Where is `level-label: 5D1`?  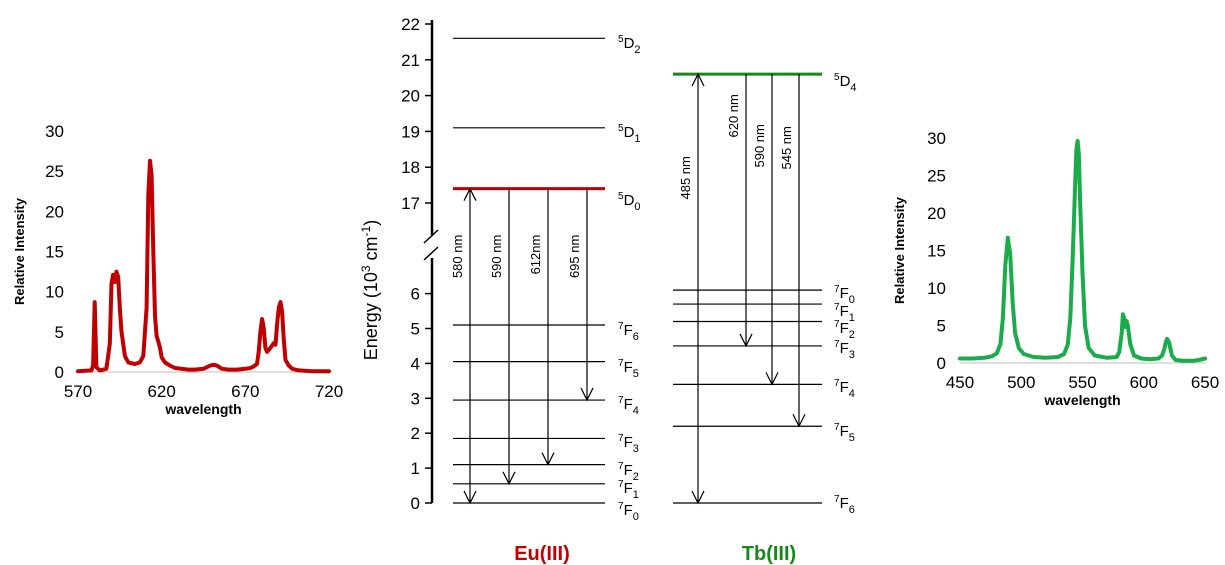 level-label: 5D1 is located at coordinates (629, 134).